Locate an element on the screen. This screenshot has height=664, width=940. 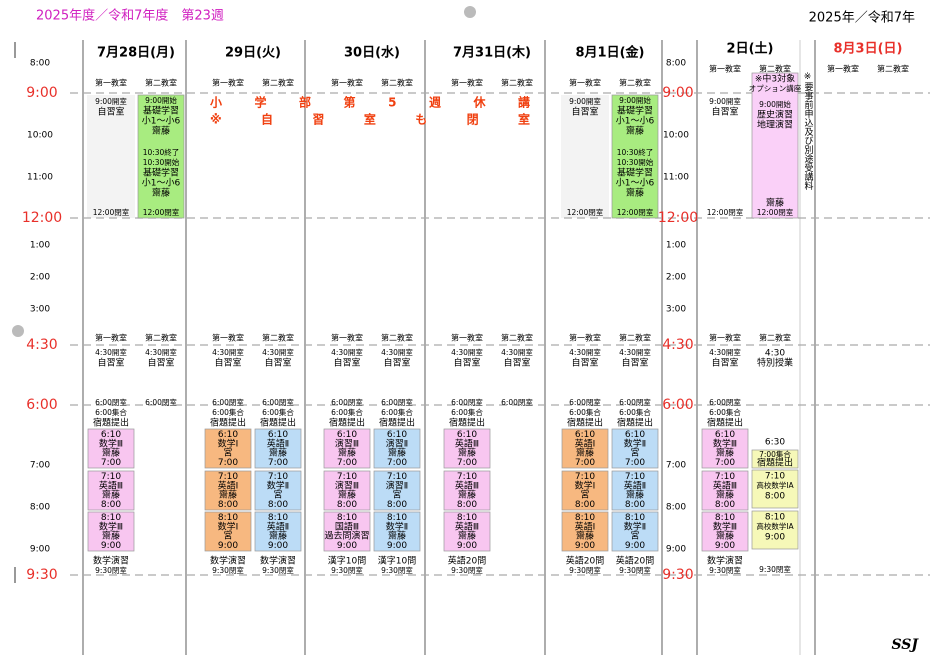
day-date: 30日(水) is located at coordinates (372, 53).